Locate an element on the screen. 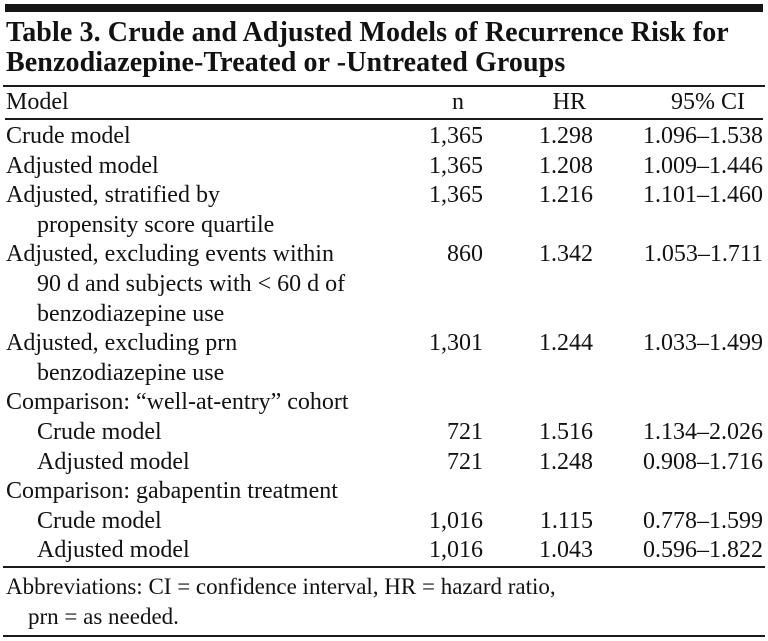 The image size is (768, 641). hr-cell: 1.216 is located at coordinates (566, 195).